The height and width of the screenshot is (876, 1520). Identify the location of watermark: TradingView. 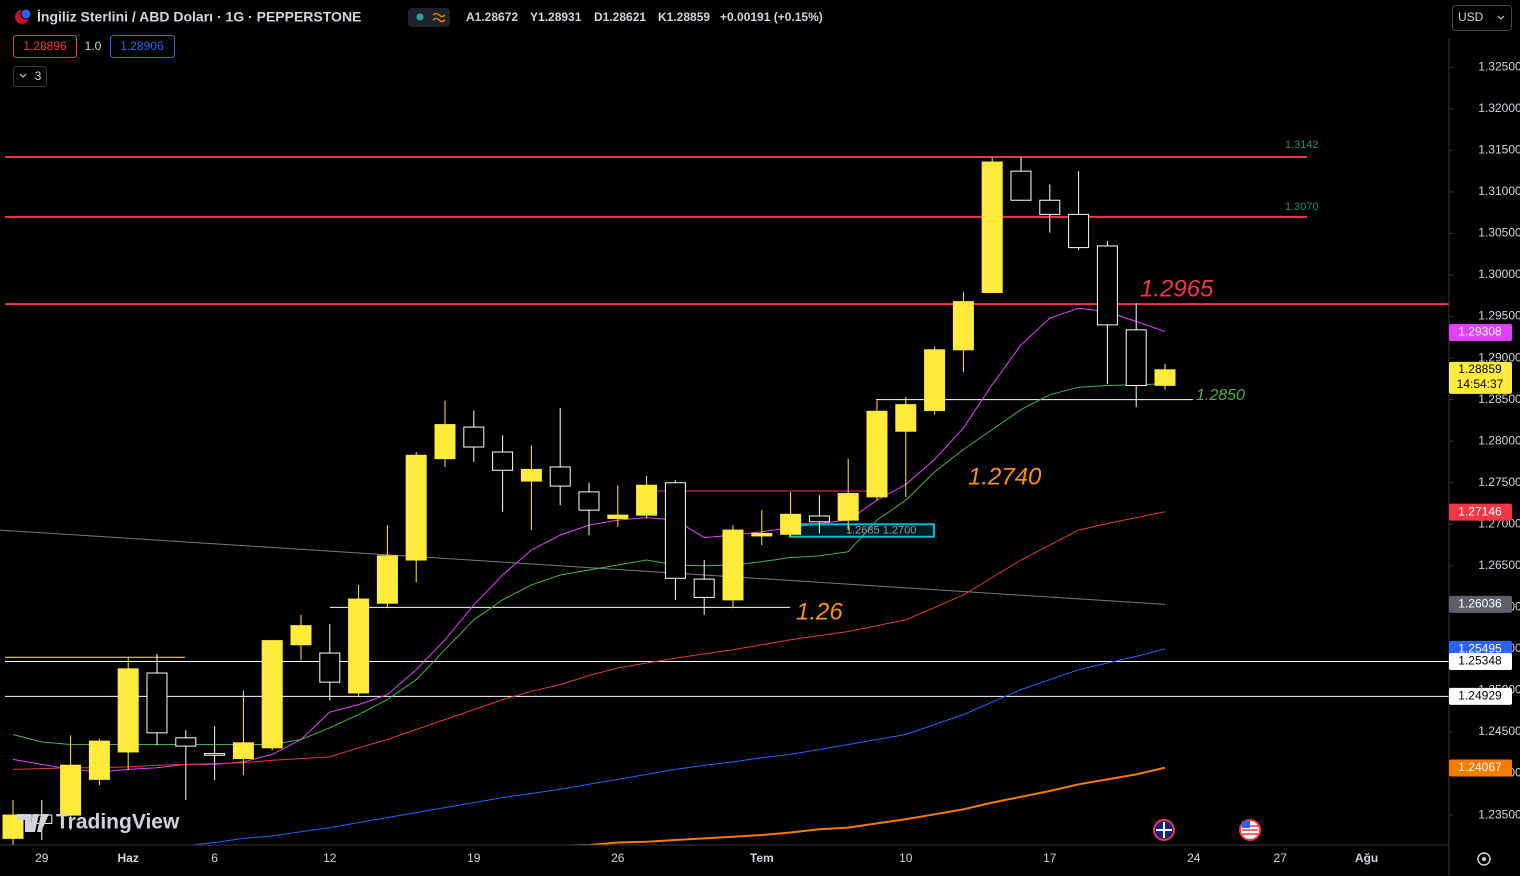
(118, 822).